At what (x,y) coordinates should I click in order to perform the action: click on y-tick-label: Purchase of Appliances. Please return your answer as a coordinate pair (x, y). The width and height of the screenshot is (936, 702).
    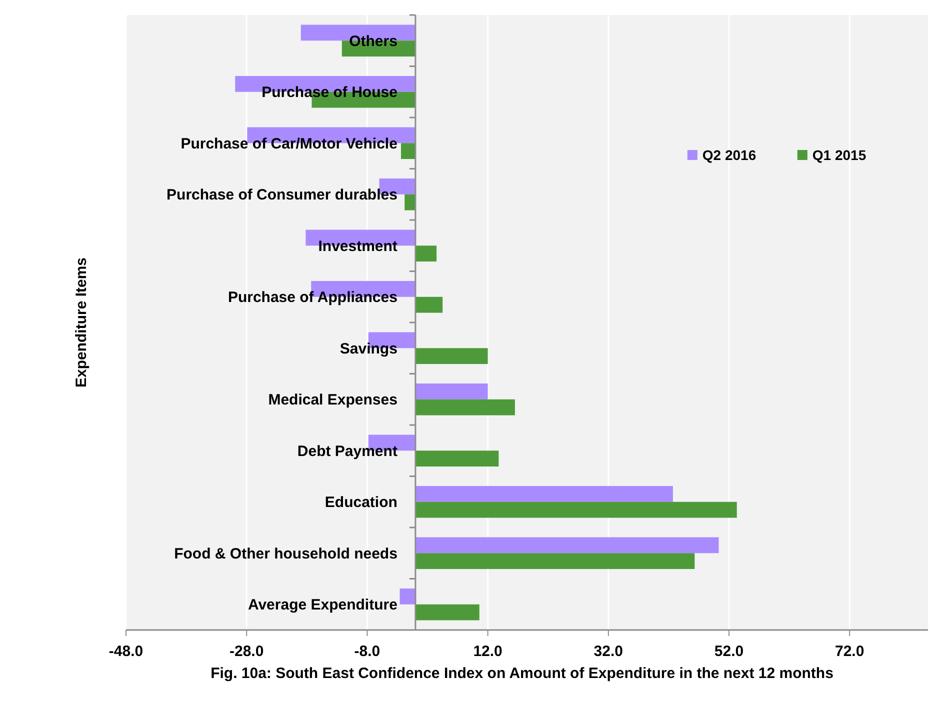
    Looking at the image, I should click on (313, 297).